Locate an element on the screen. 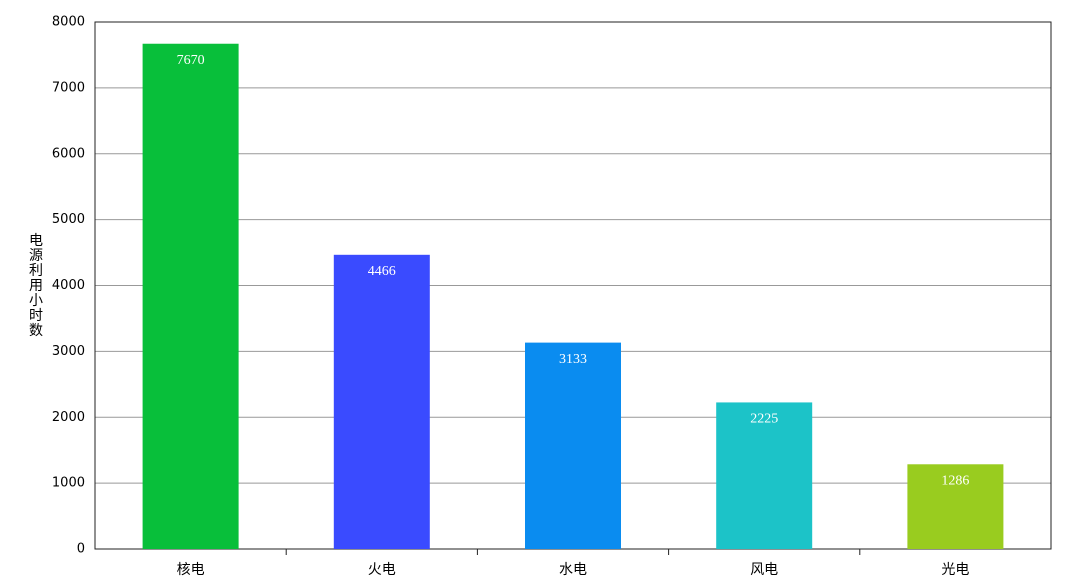 This screenshot has height=584, width=1080. x-tick-label: 火电 is located at coordinates (382, 570).